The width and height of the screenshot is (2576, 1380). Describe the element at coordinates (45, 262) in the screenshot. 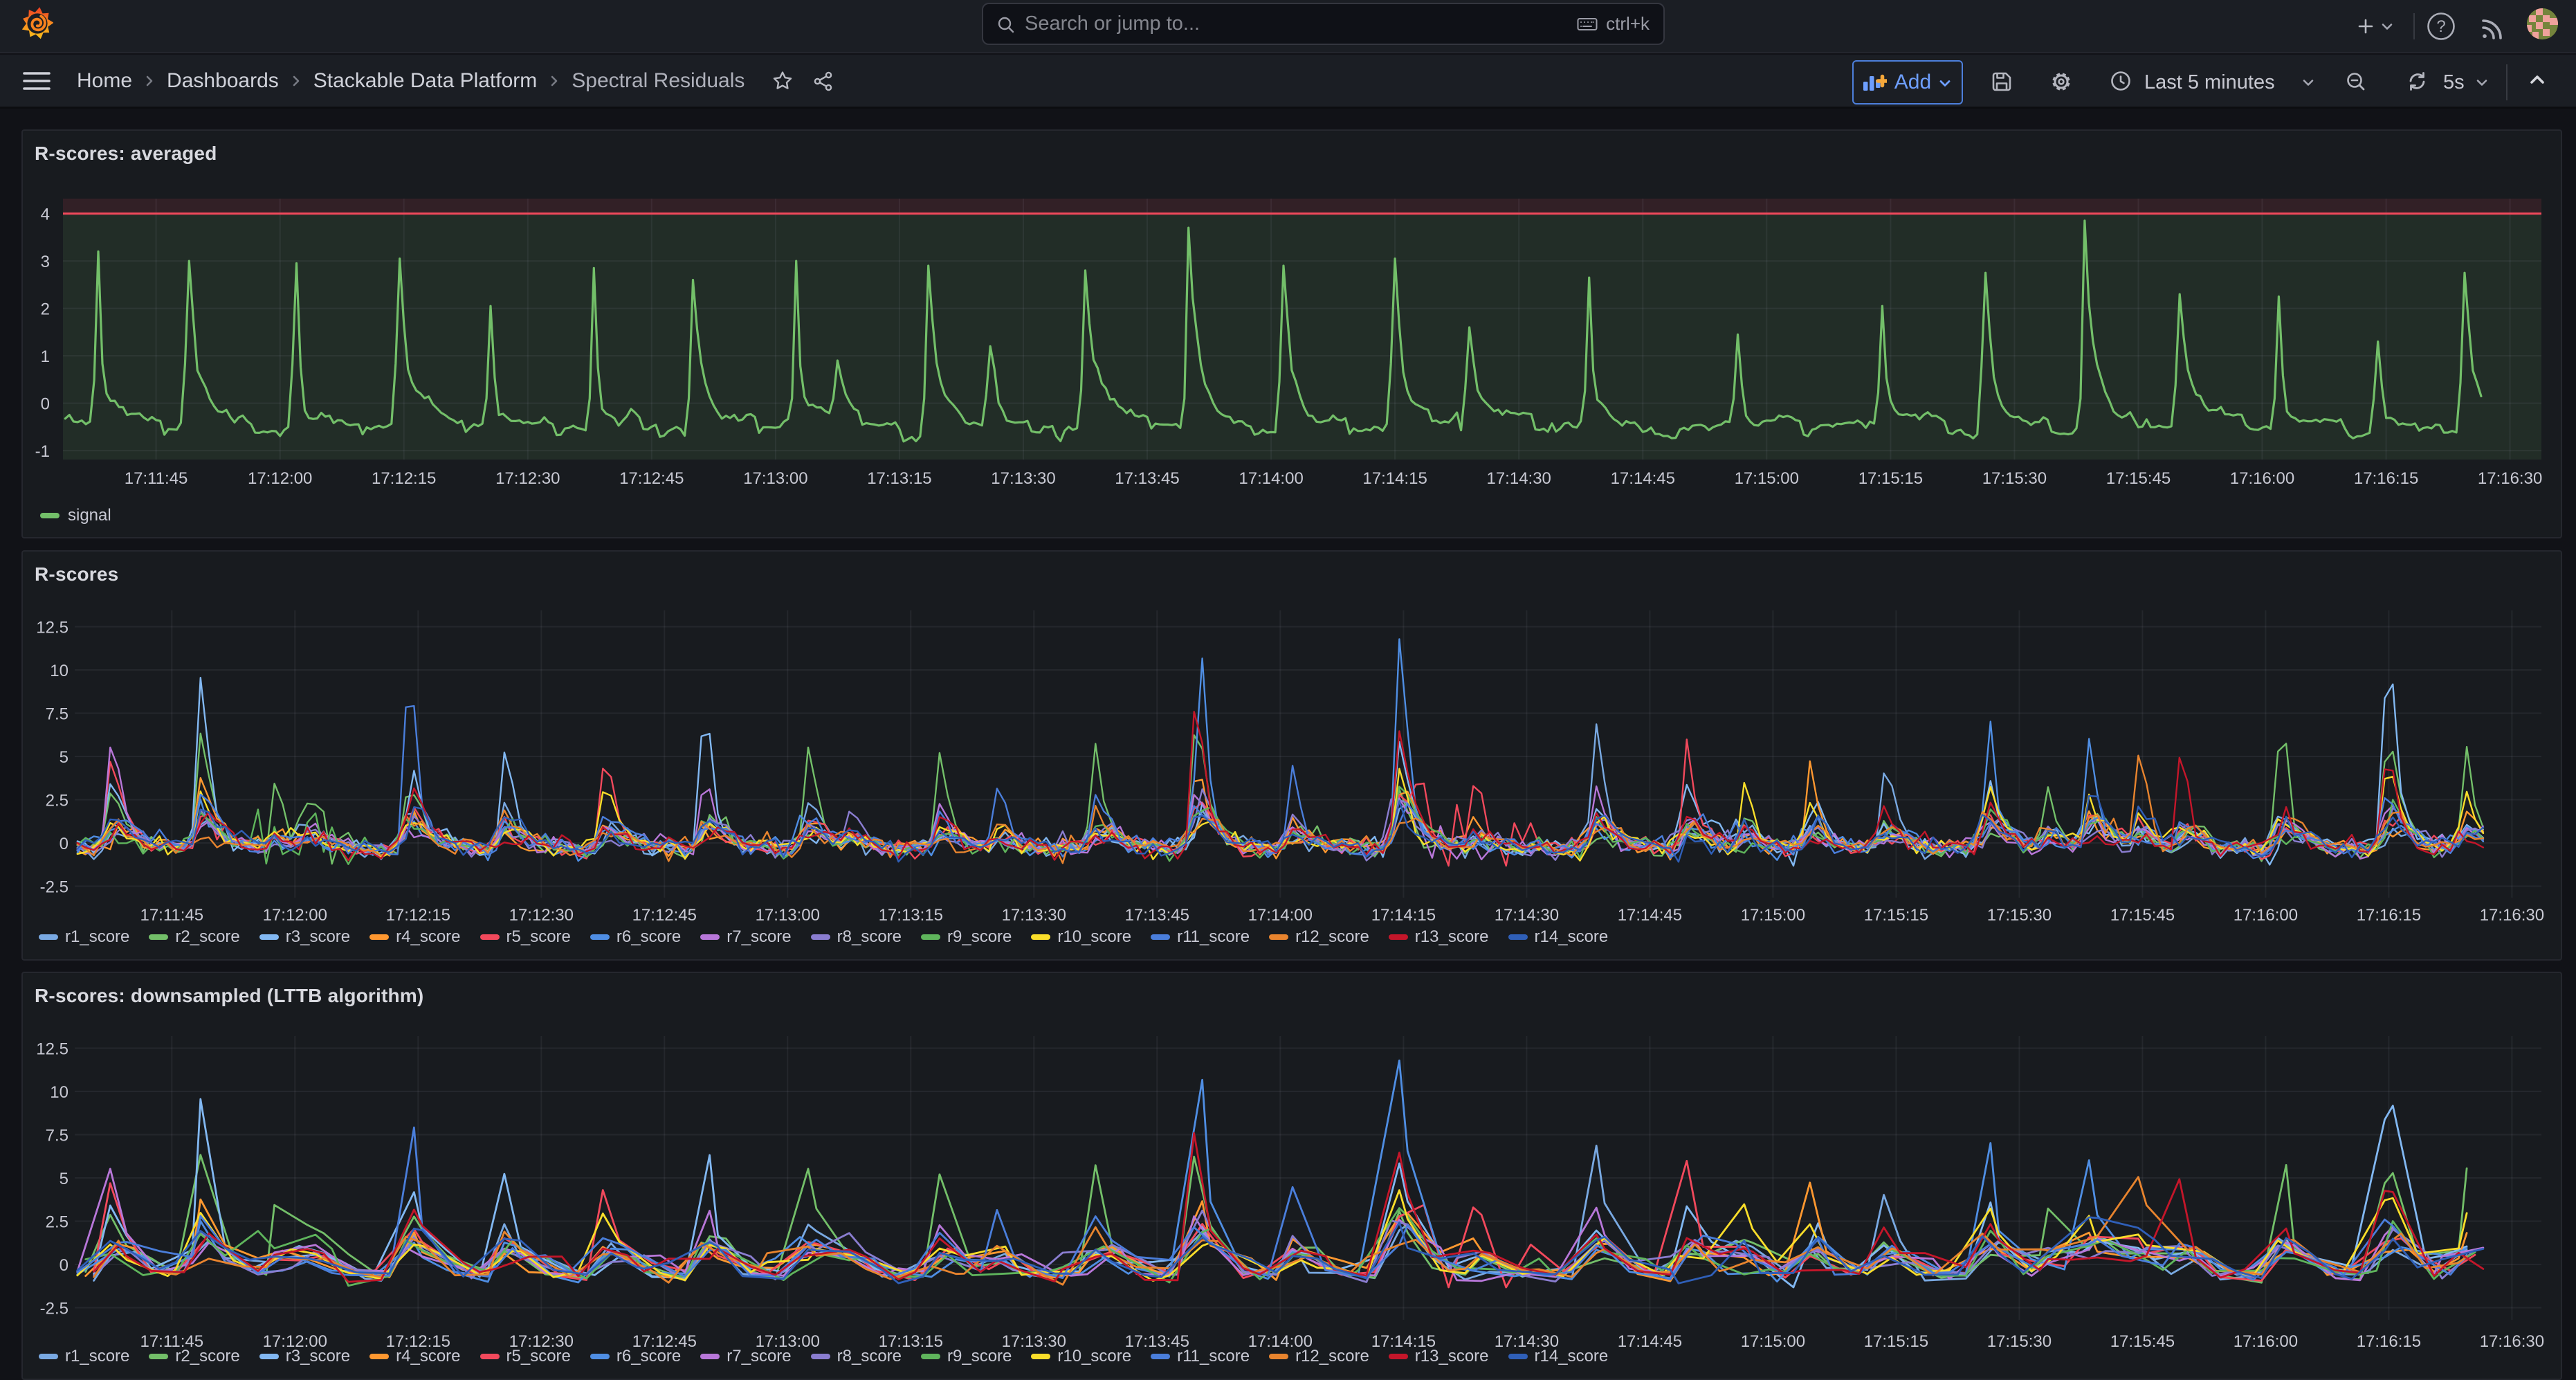

I see `svg-text: 3` at that location.